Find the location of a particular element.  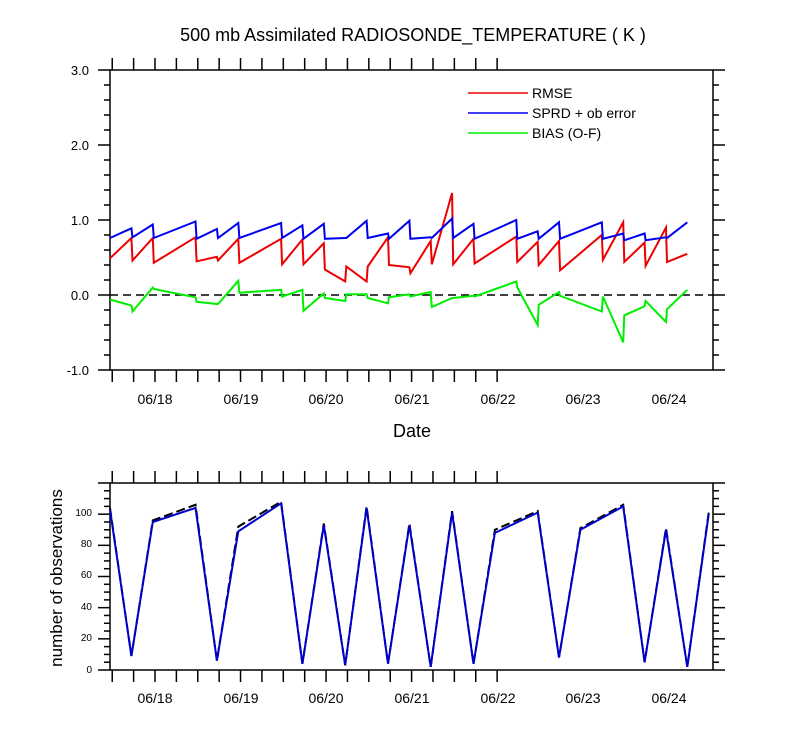

top-x-tick-label: 06/21 is located at coordinates (411, 399).